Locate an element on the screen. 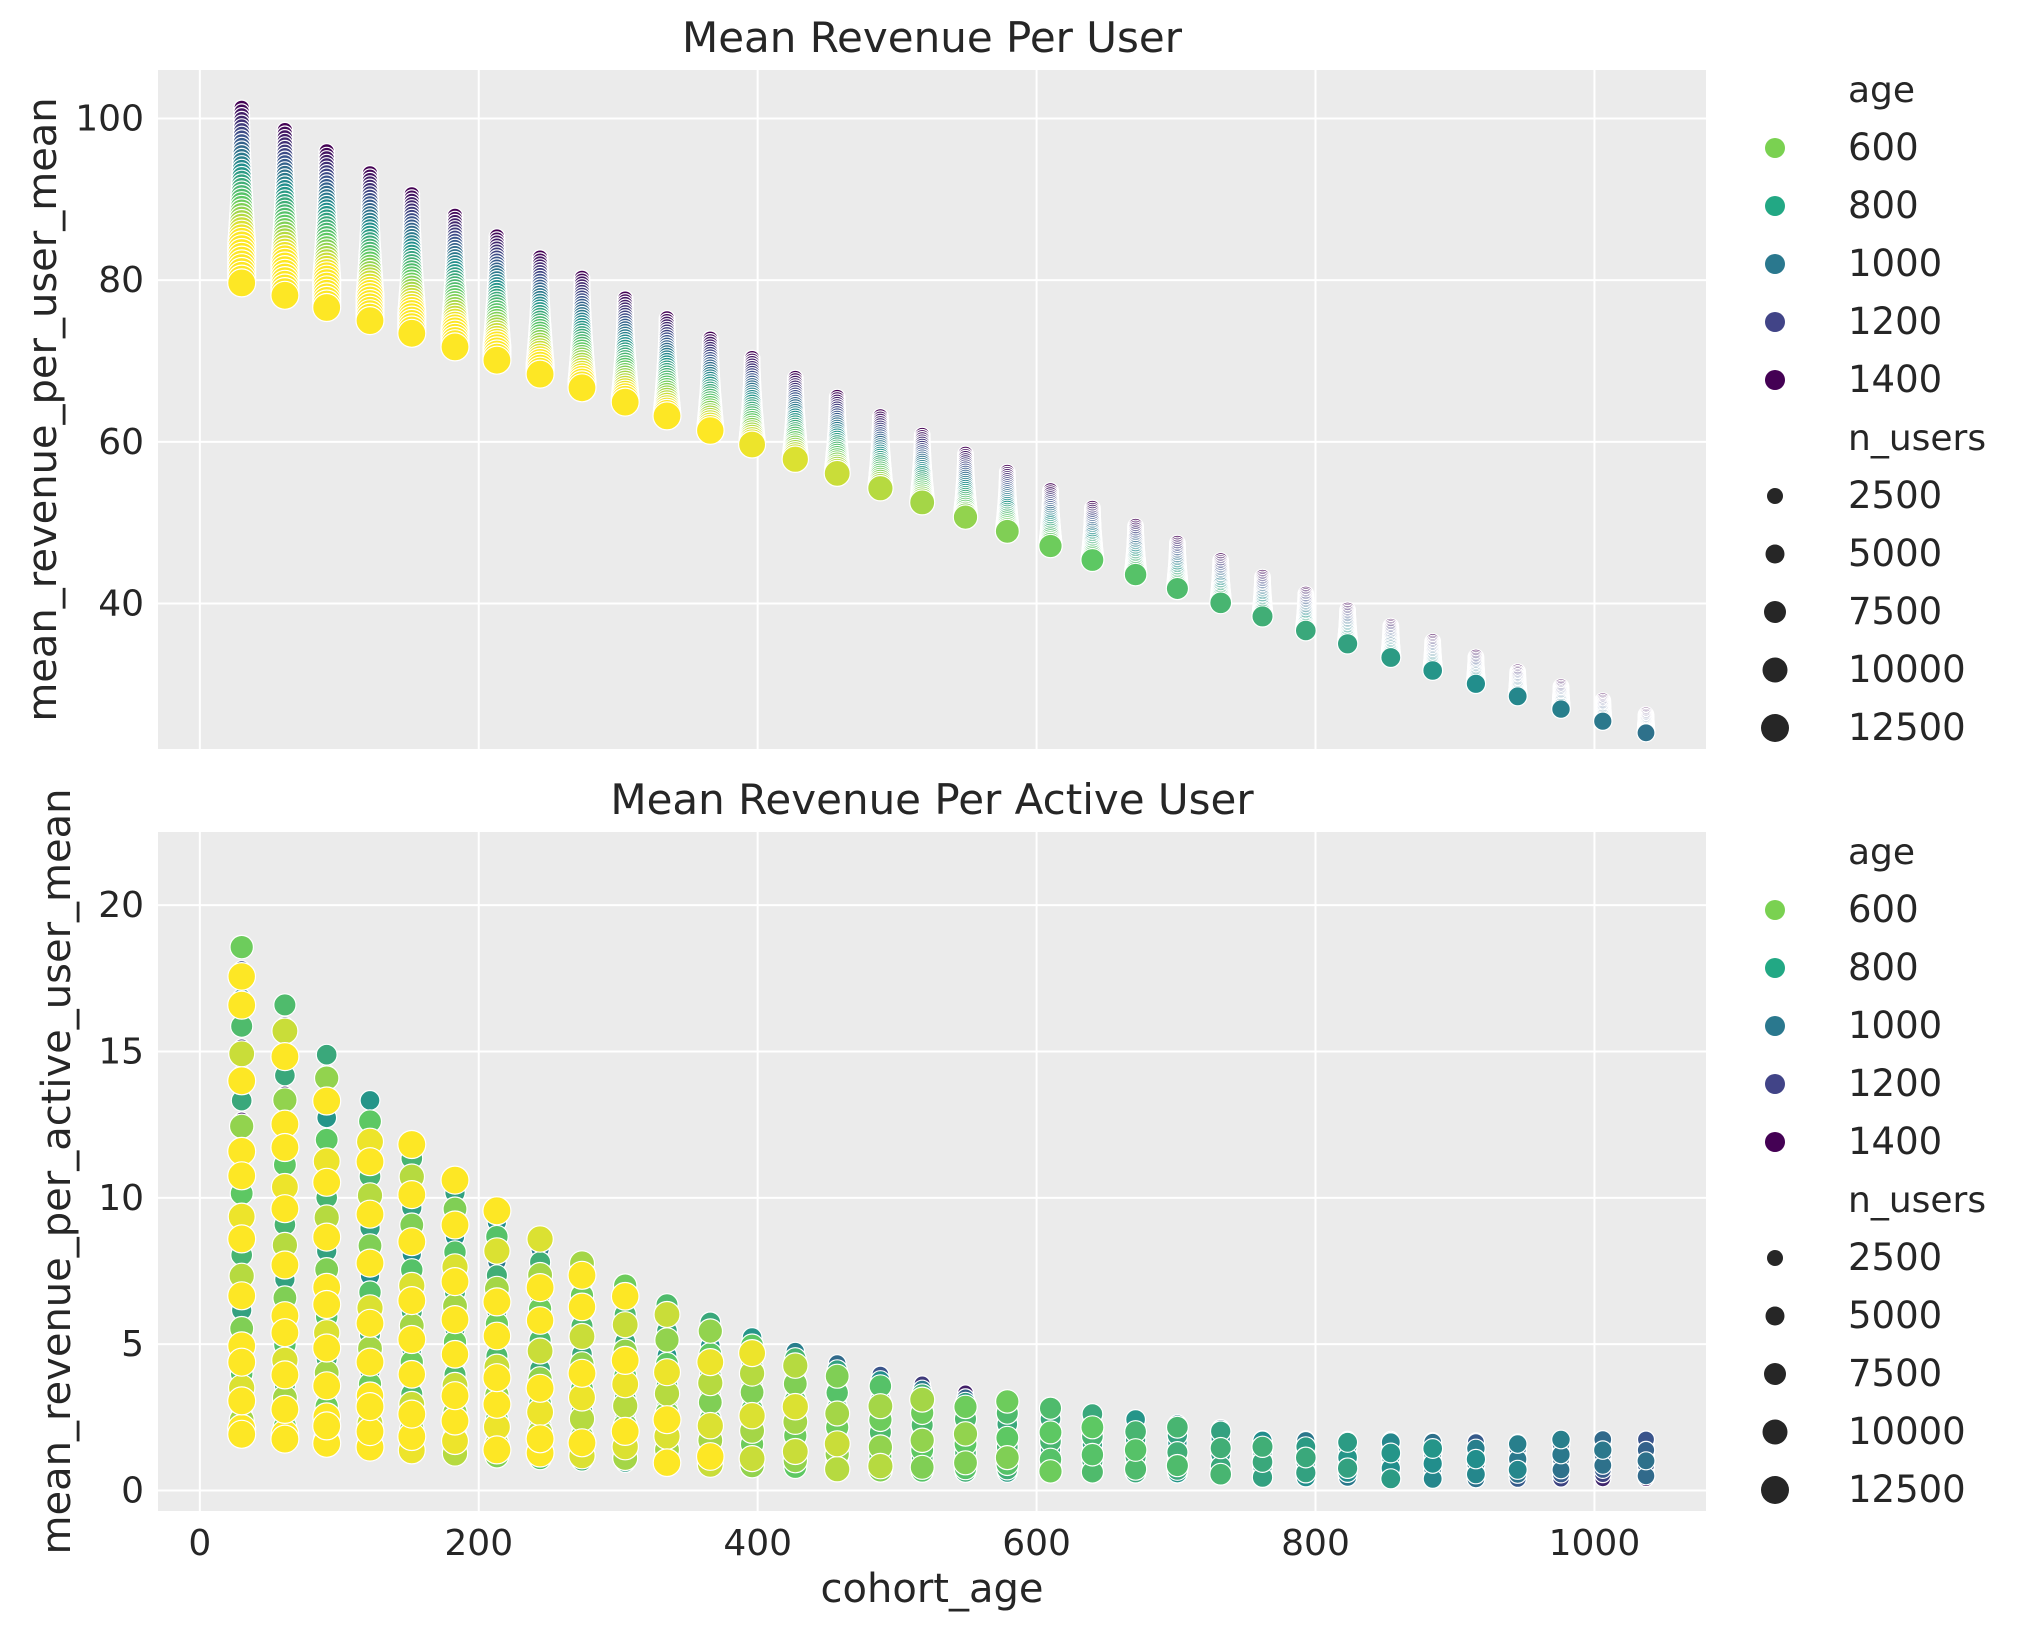 Image resolution: width=2023 pixels, height=1627 pixels. x-tick-label: 400 is located at coordinates (757, 1543).